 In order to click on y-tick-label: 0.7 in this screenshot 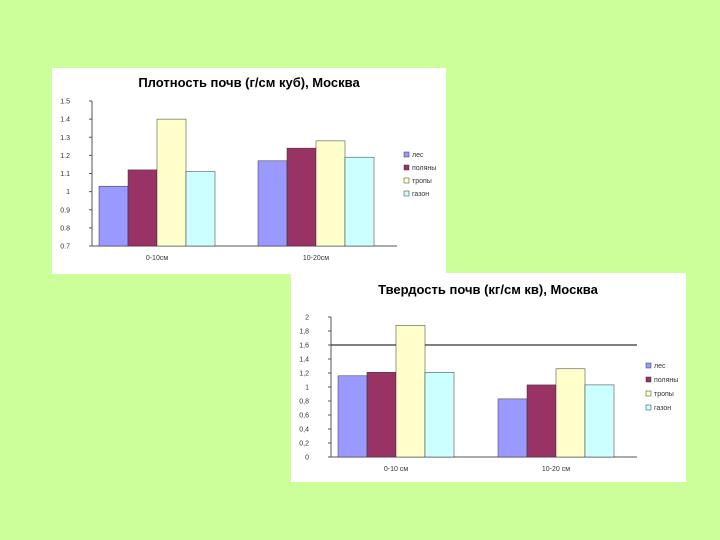, I will do `click(65, 247)`.